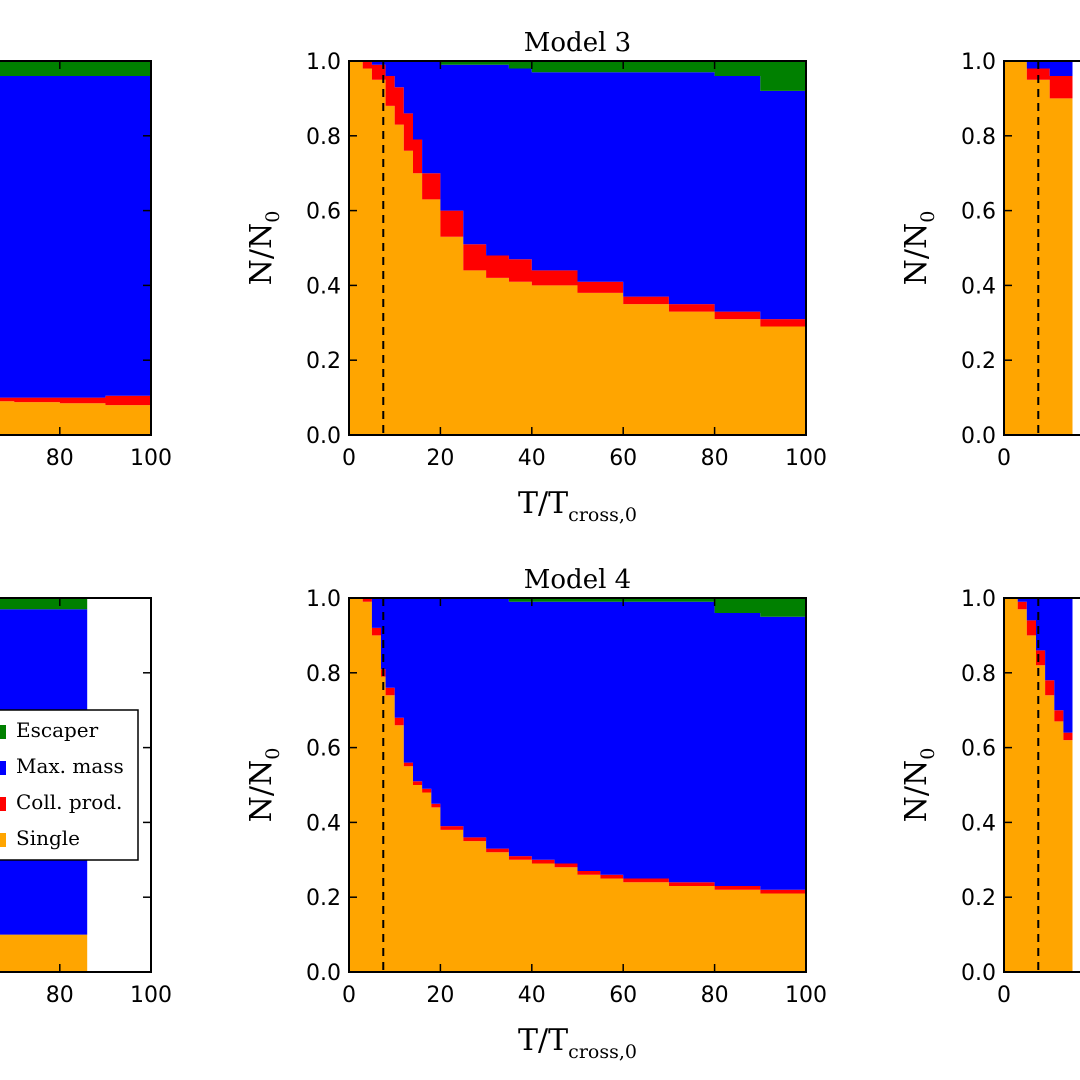 The height and width of the screenshot is (1080, 1080). Describe the element at coordinates (70, 766) in the screenshot. I see `legend-entry: Max. mass` at that location.